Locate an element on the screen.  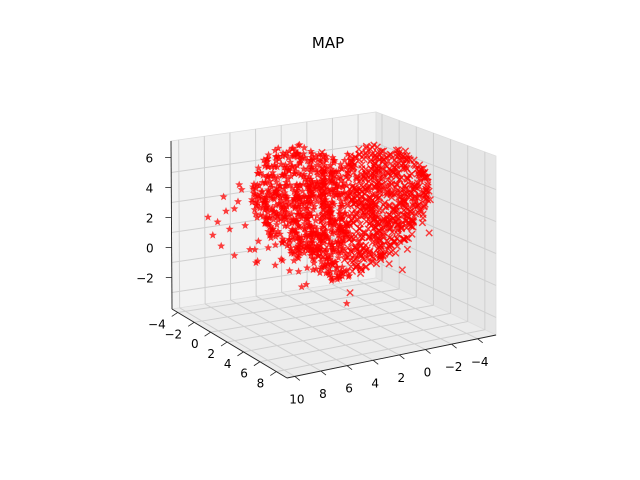
z-axis-line is located at coordinates (171, 225).